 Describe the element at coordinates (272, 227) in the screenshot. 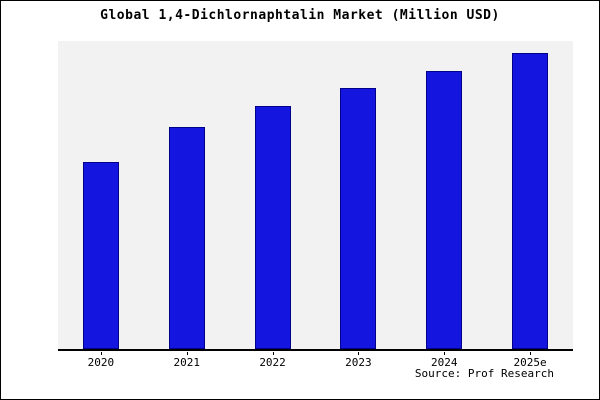

I see `bar-2022` at that location.